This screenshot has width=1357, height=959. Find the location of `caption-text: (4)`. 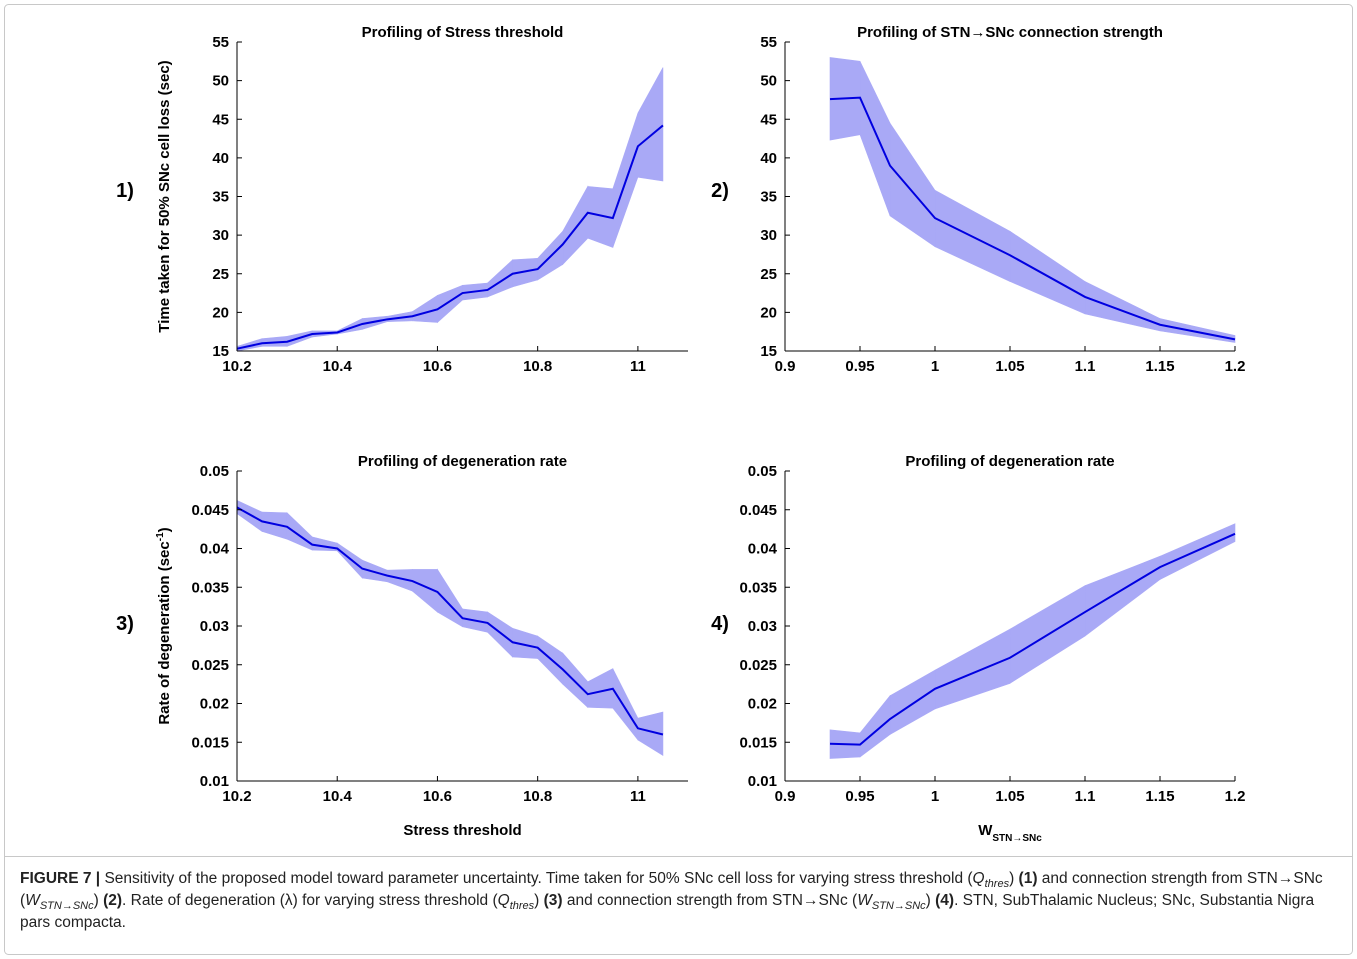

caption-text: (4) is located at coordinates (945, 900).